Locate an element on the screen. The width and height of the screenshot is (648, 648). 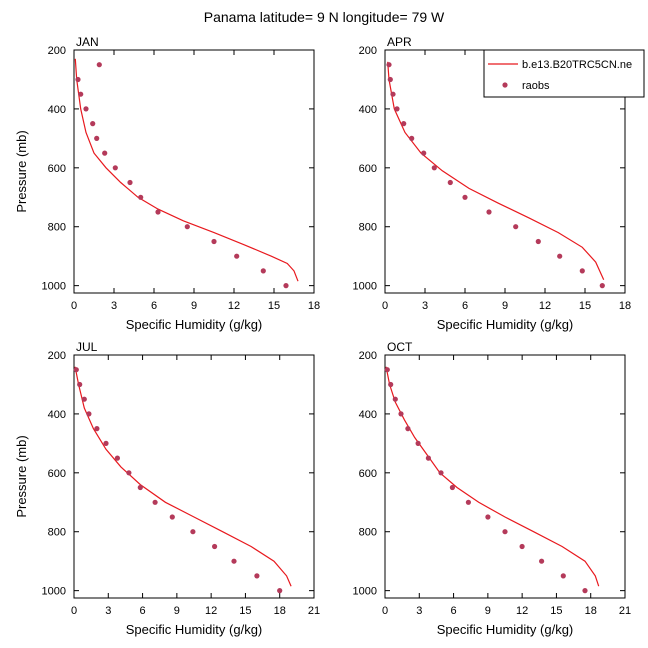
panel-title: APR is located at coordinates (399, 42).